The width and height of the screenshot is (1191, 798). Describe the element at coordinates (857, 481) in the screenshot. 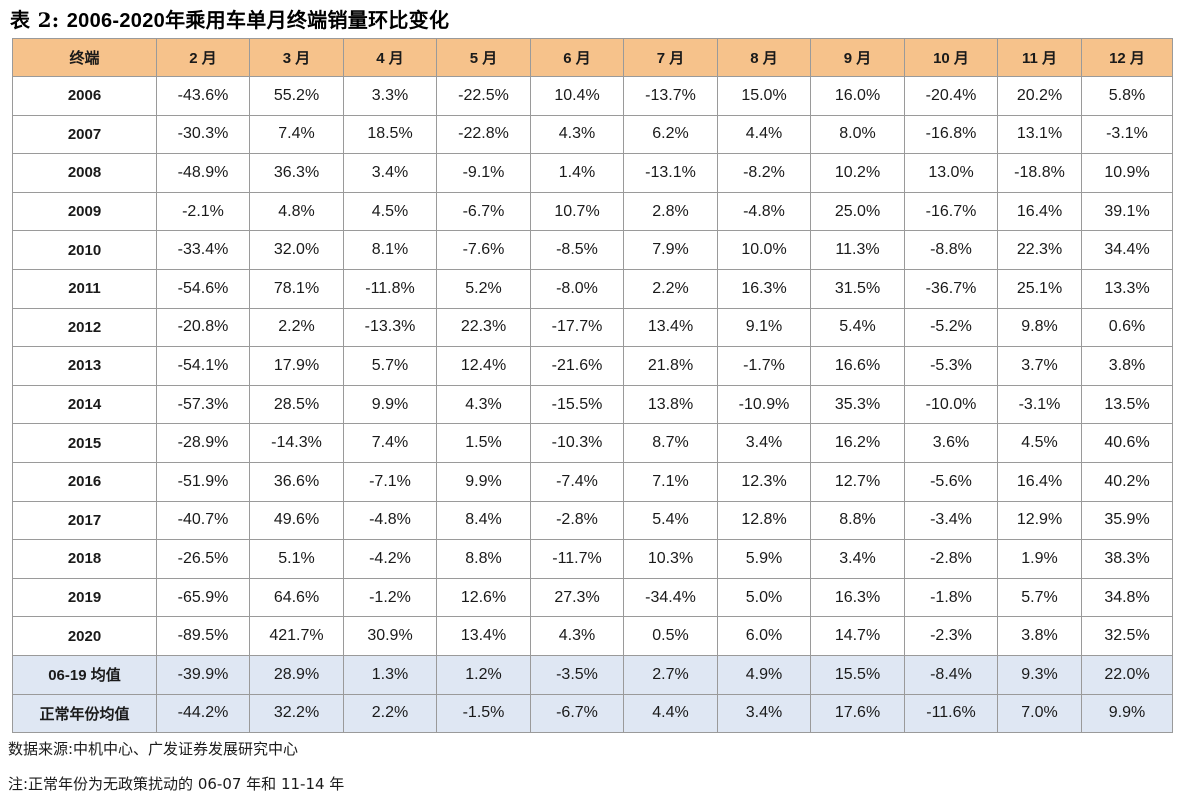

I see `table-cell: 12.7%` at that location.